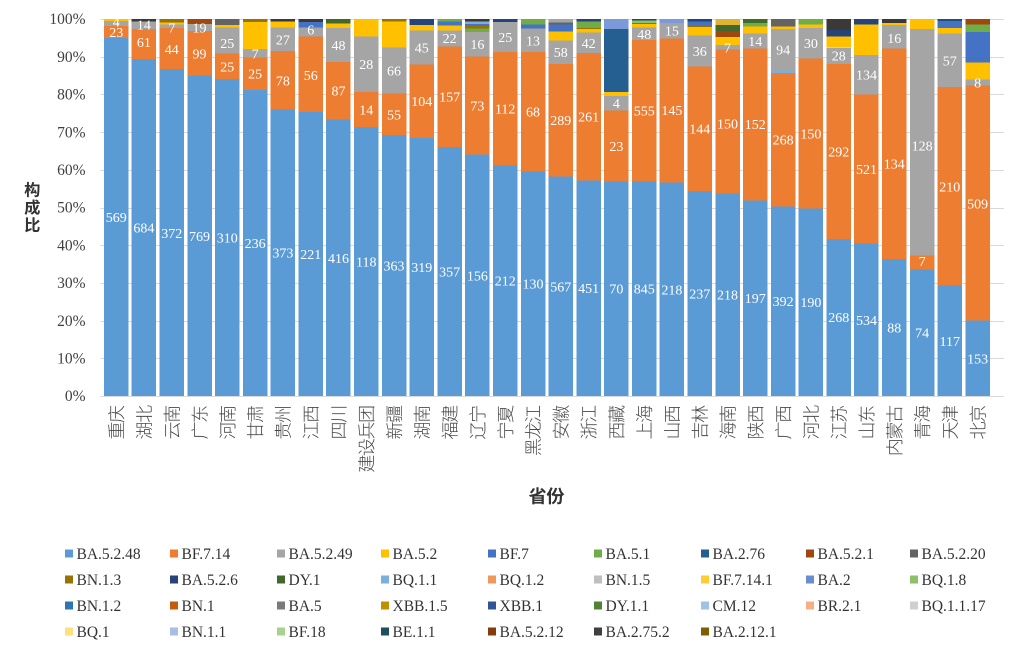  I want to click on svg-text: 373, so click(282, 254).